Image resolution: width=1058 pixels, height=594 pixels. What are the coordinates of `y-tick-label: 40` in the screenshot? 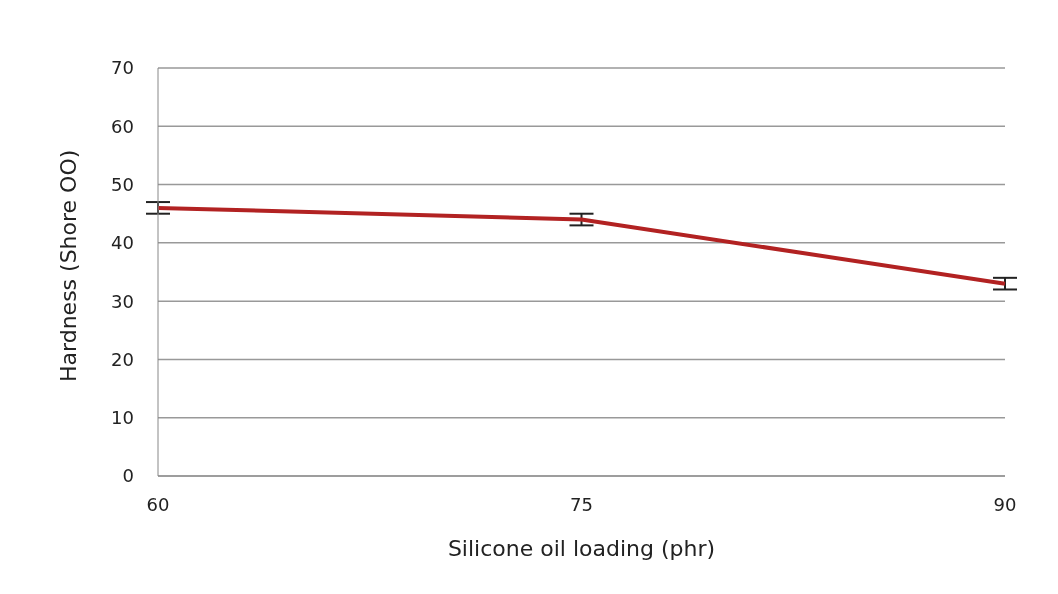 It's located at (122, 243).